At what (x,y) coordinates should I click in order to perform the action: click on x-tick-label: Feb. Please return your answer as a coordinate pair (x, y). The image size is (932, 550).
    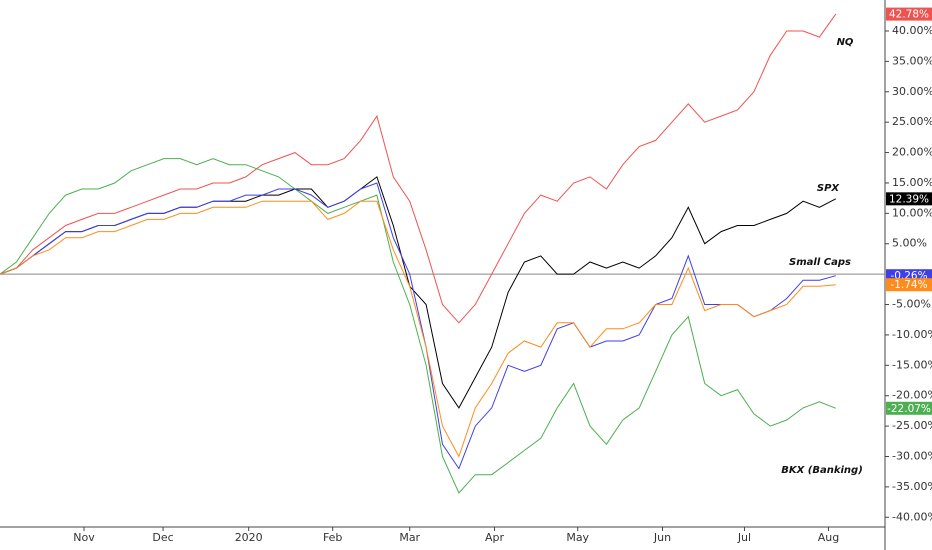
    Looking at the image, I should click on (332, 537).